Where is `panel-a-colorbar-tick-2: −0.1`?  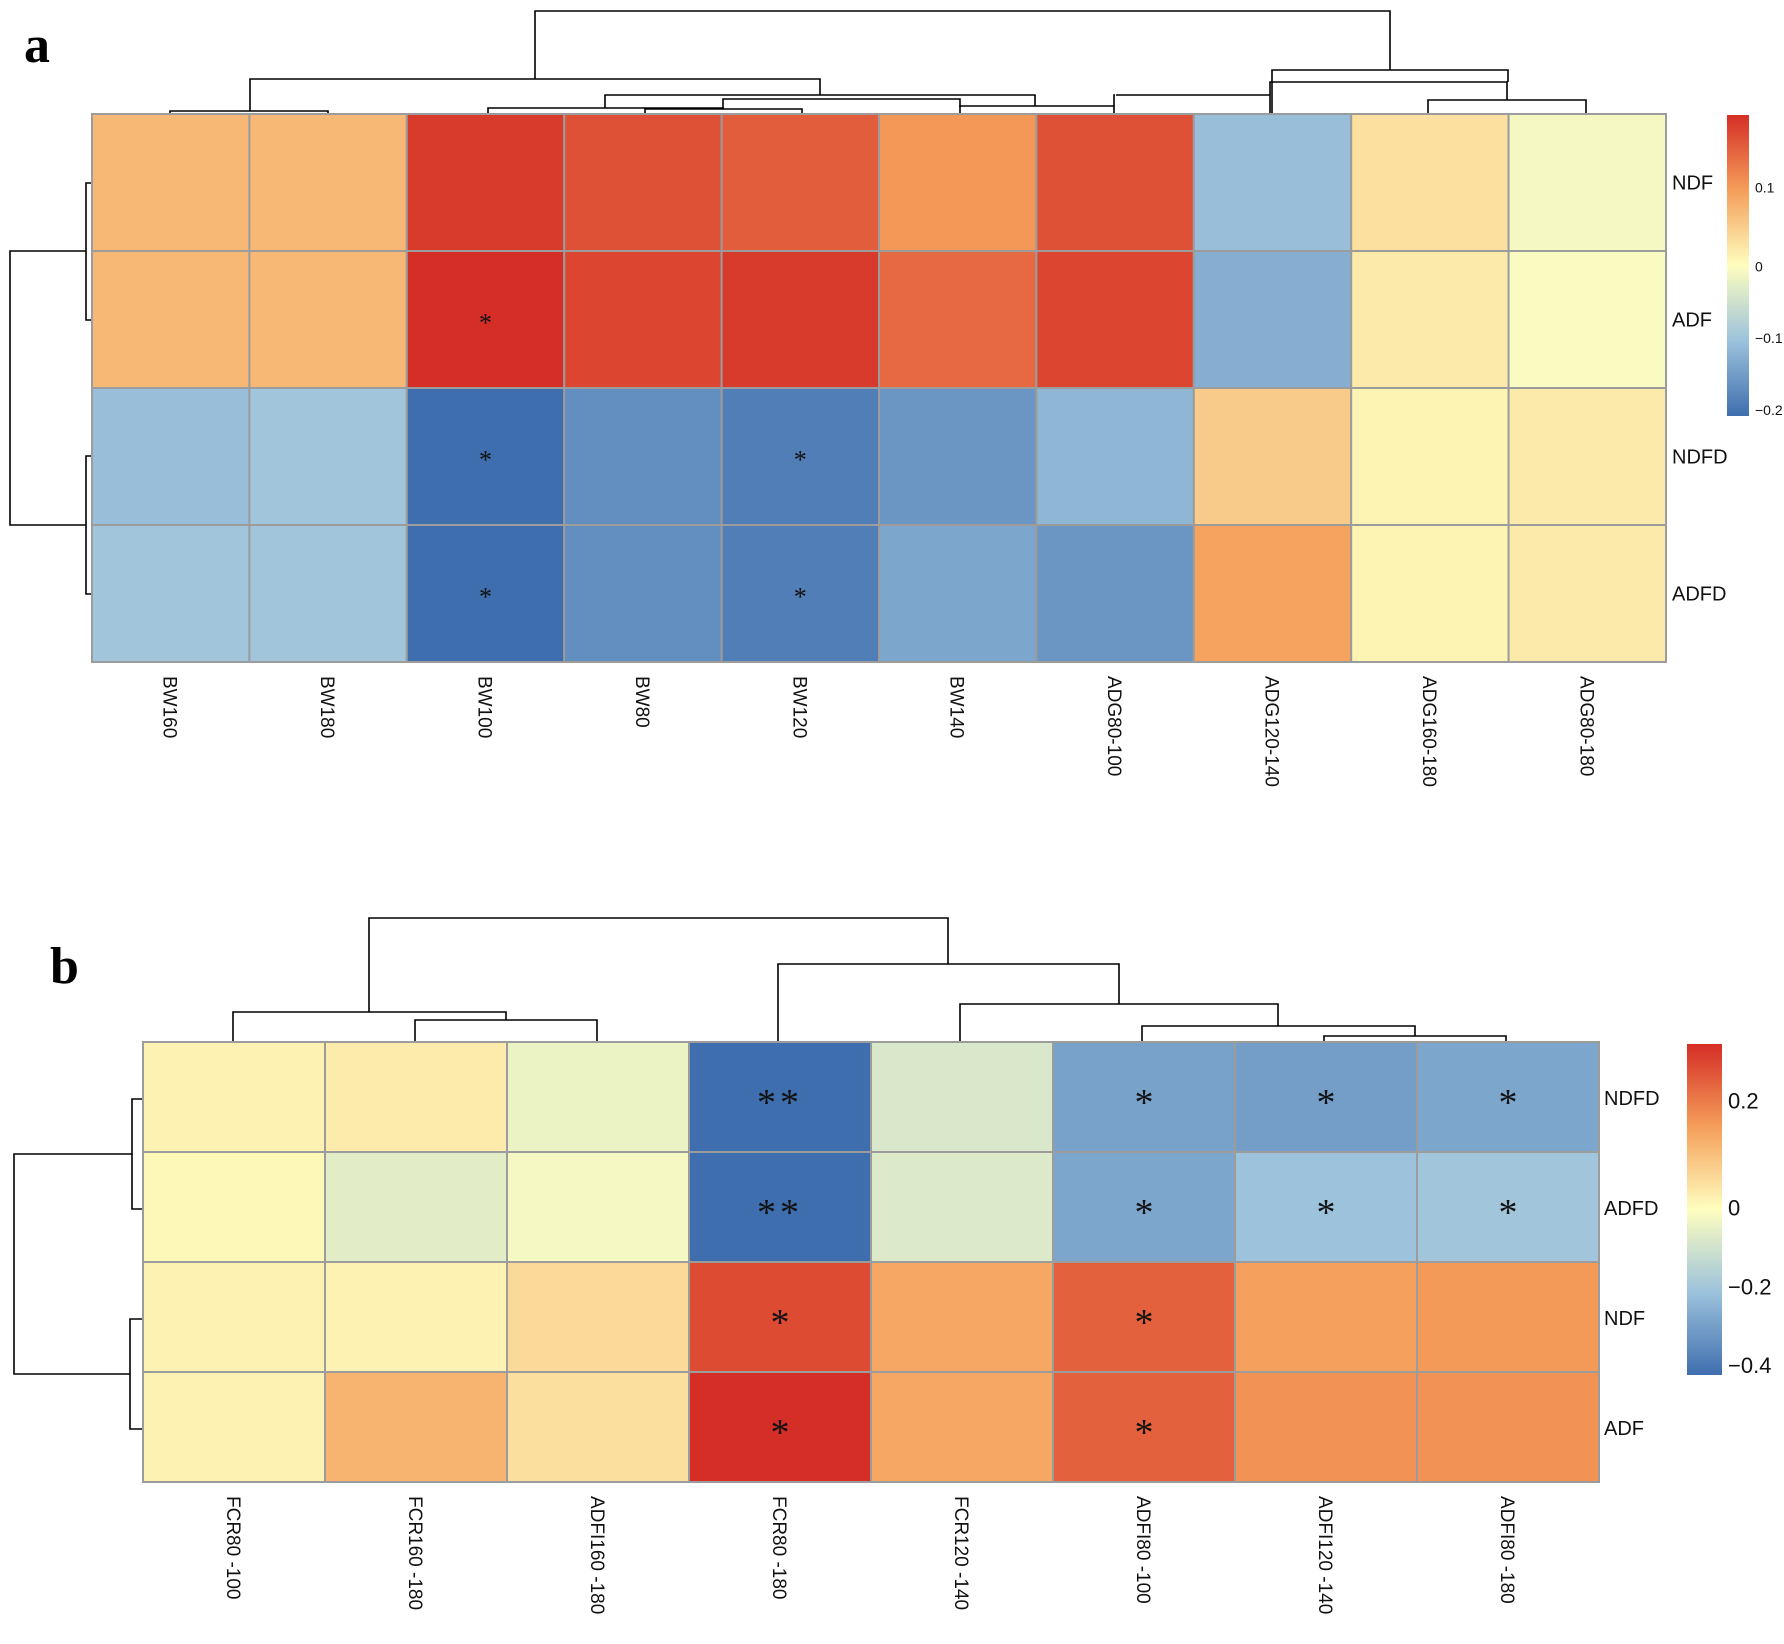
panel-a-colorbar-tick-2: −0.1 is located at coordinates (1769, 338).